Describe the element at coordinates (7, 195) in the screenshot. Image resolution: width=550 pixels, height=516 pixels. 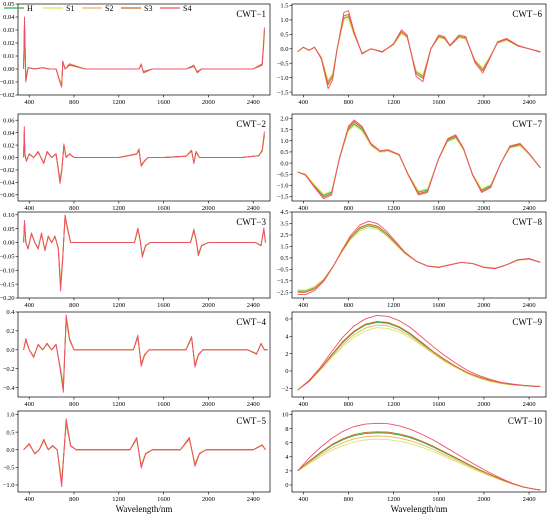
I see `y-tick-label: −0.06` at that location.